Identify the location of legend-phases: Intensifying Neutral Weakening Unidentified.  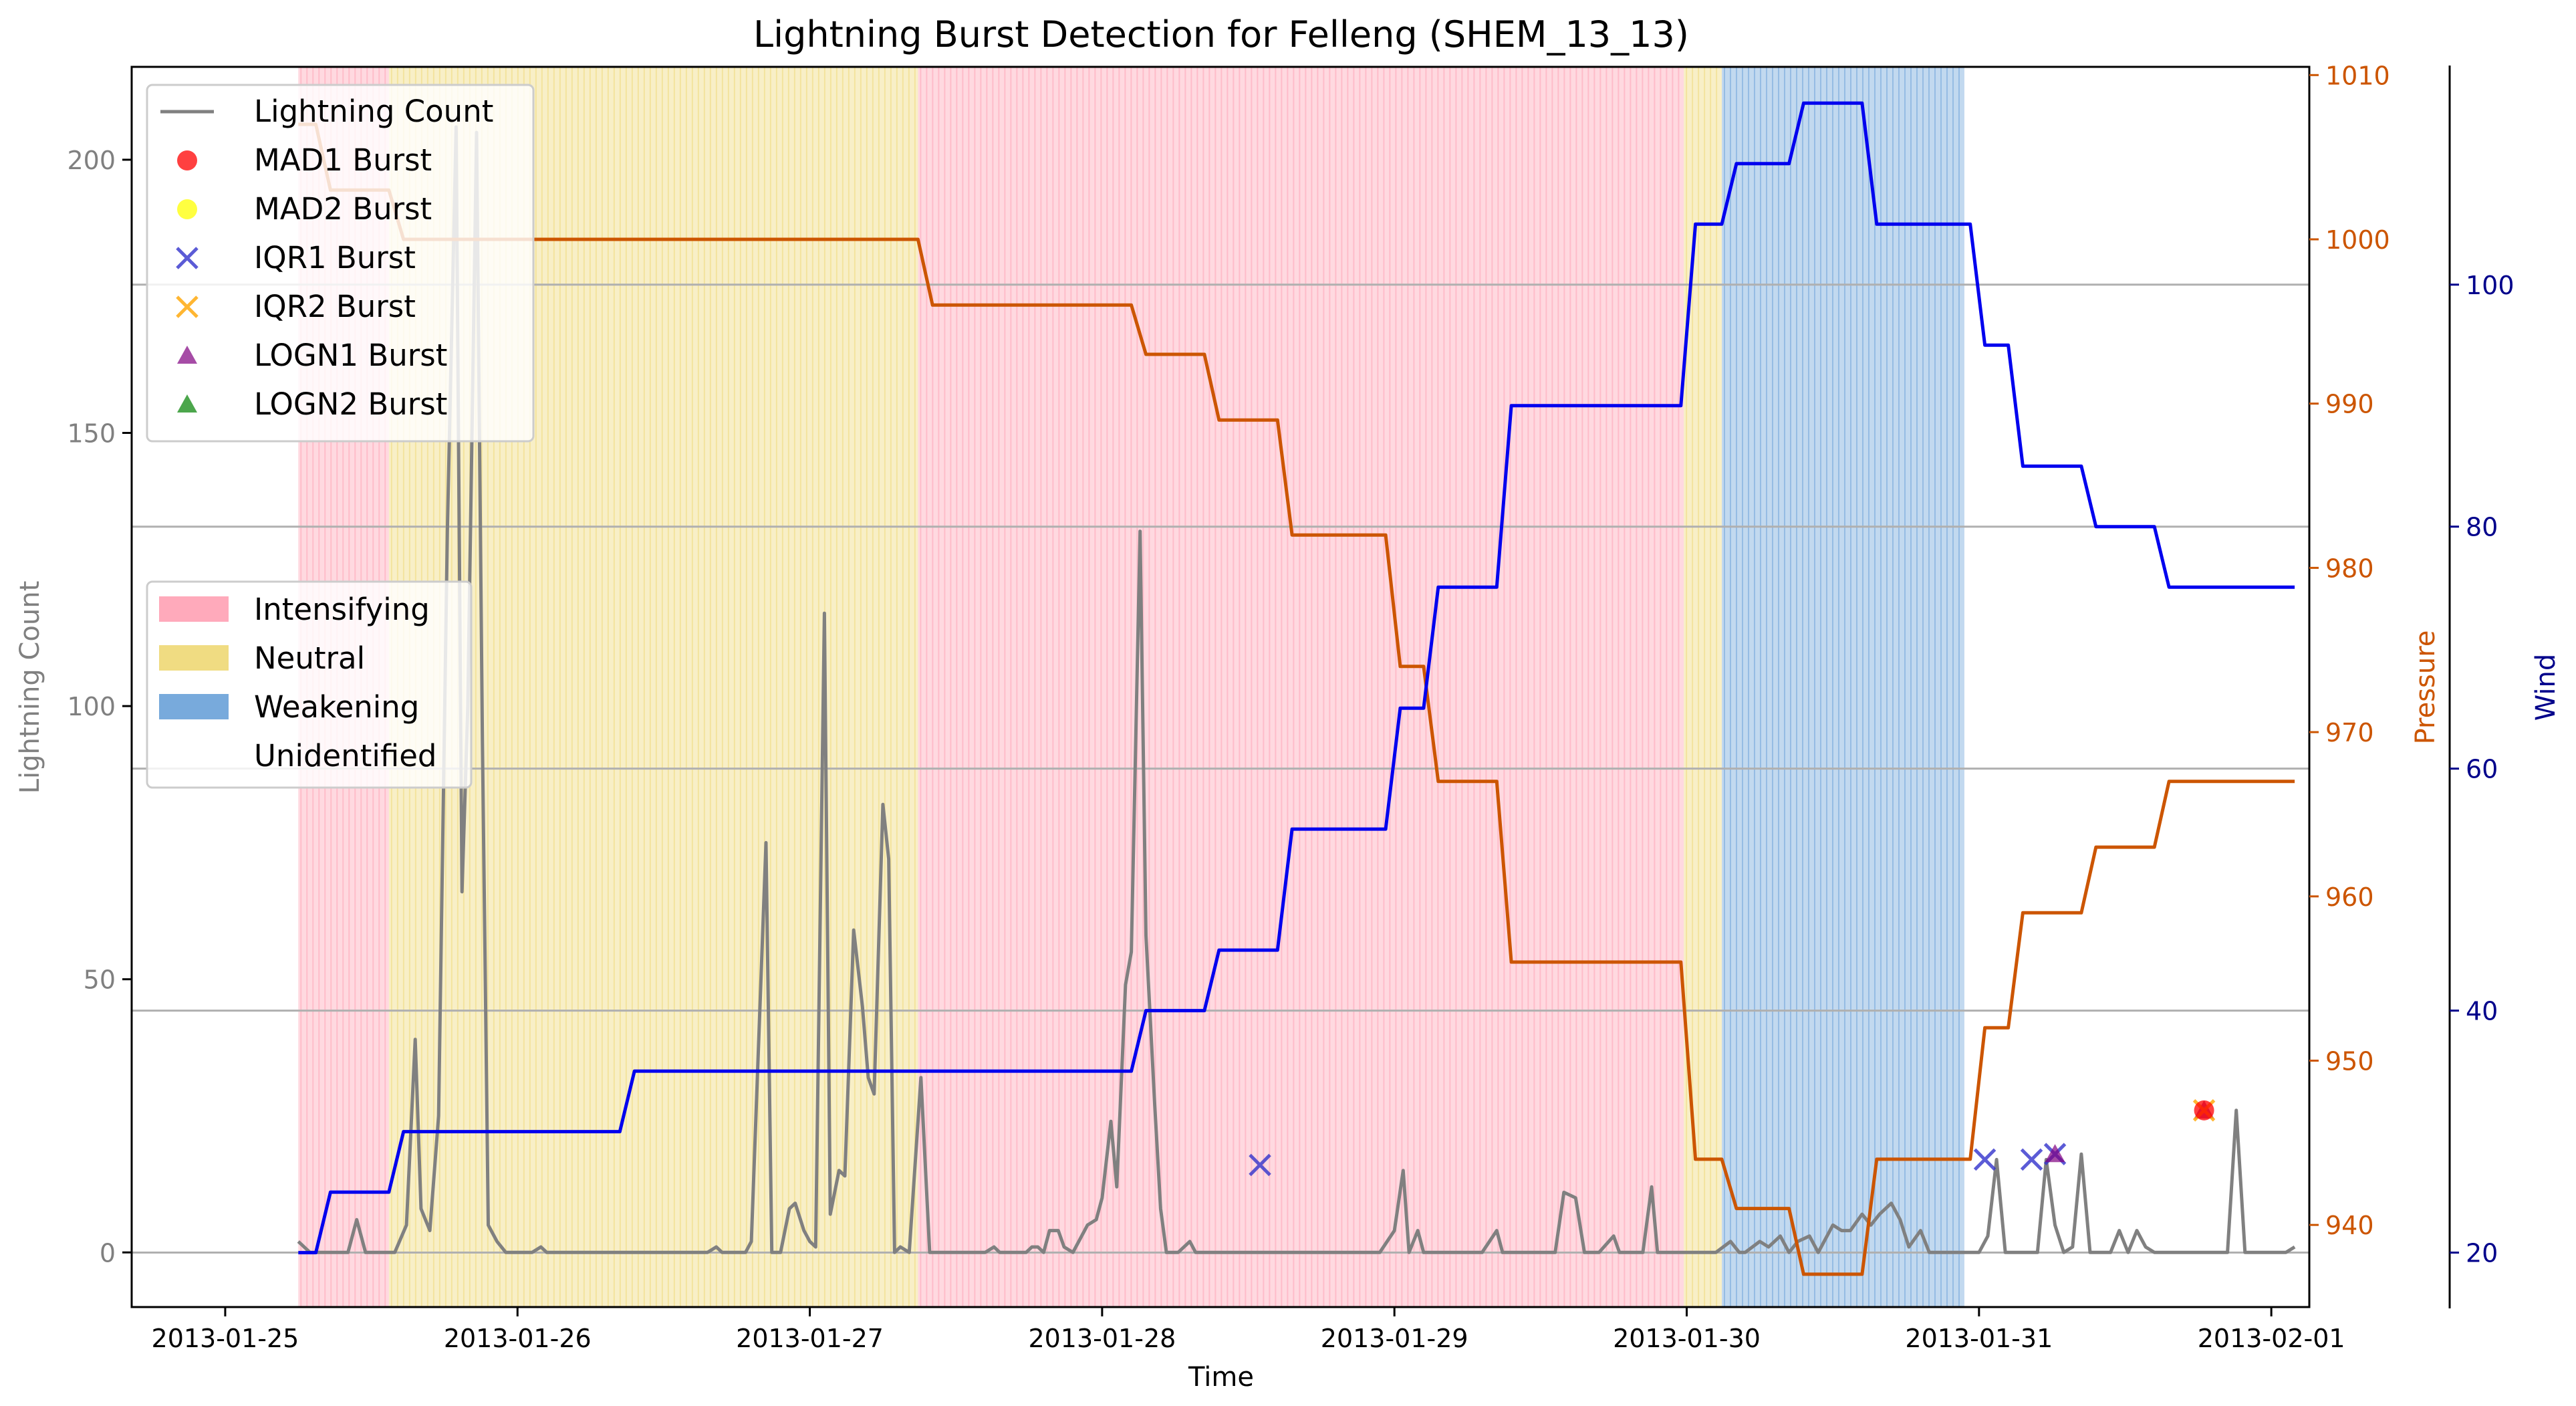
(310, 684).